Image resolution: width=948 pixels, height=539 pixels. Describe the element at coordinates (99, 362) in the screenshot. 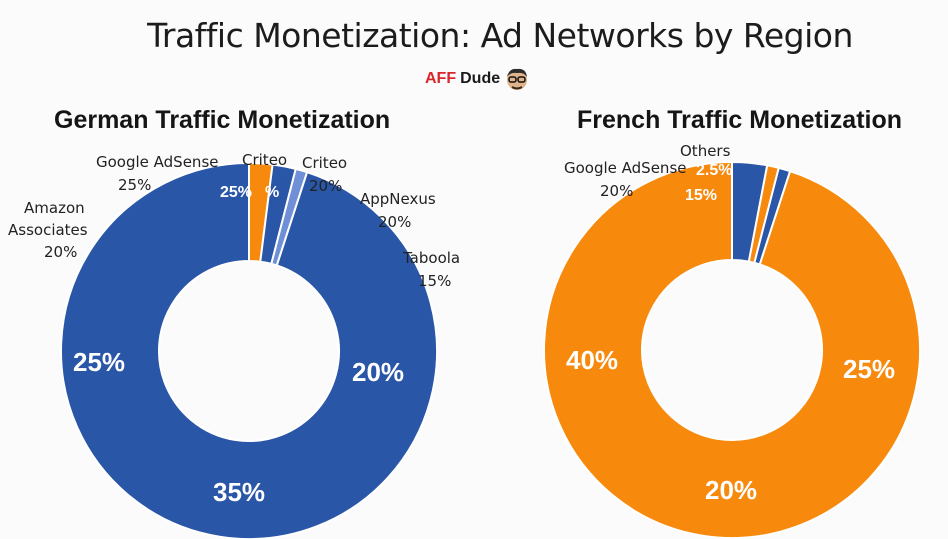

I see `german-inside-label-3: 25%` at that location.